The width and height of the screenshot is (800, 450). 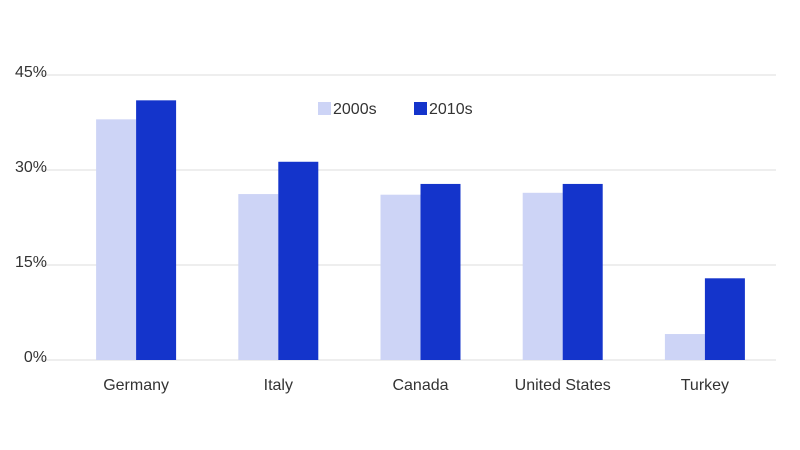 What do you see at coordinates (31, 262) in the screenshot?
I see `y-tick-label: 15%` at bounding box center [31, 262].